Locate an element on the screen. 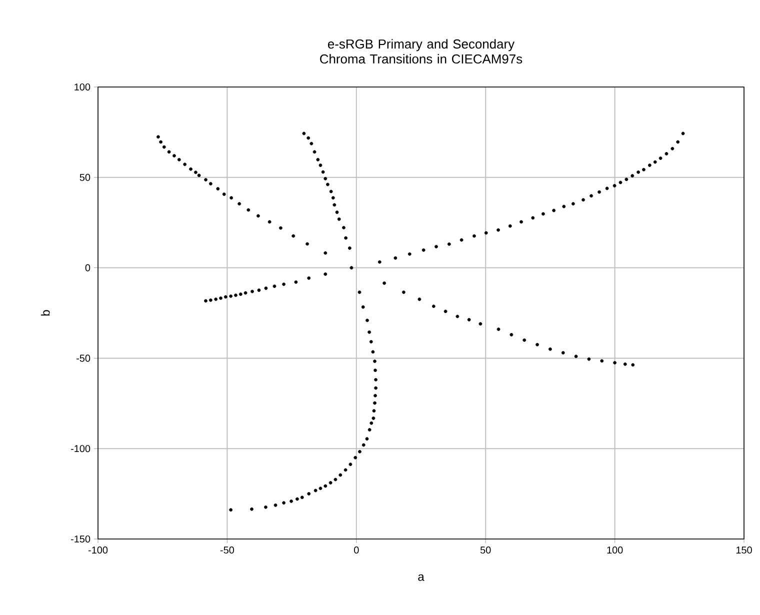 The image size is (760, 615). y-tick-label: 50 is located at coordinates (85, 177).